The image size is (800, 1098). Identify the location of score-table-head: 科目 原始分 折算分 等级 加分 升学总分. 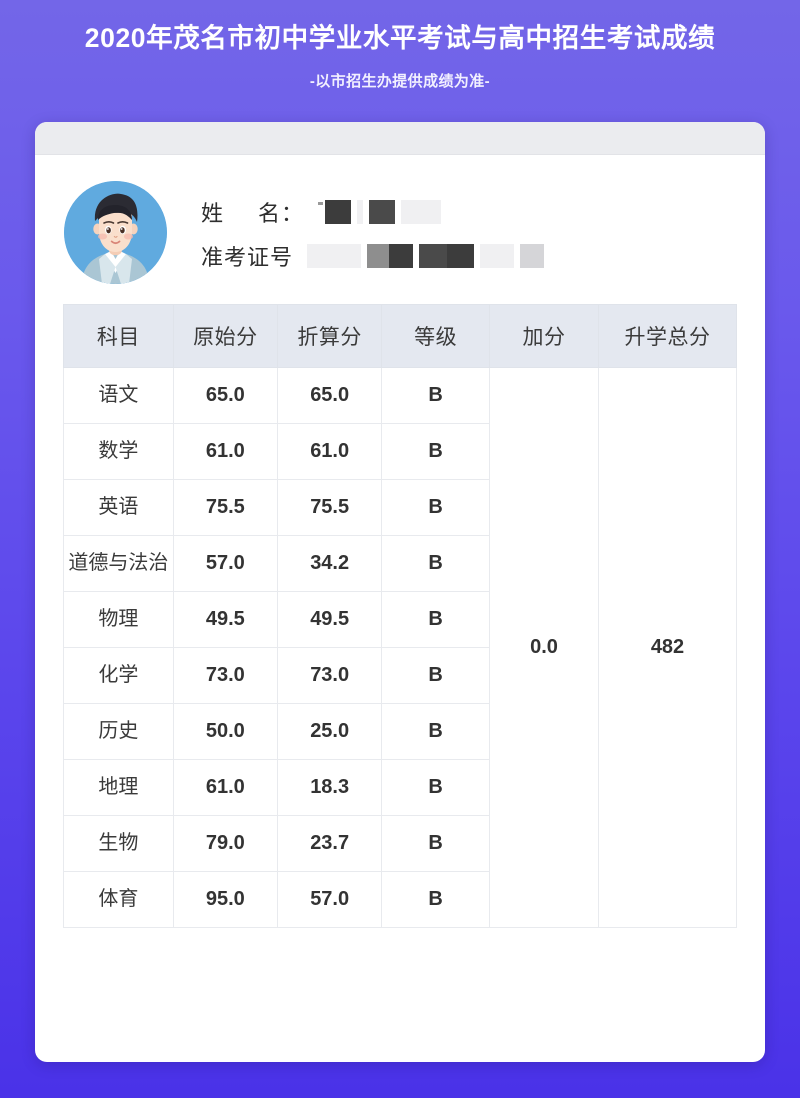
(400, 336).